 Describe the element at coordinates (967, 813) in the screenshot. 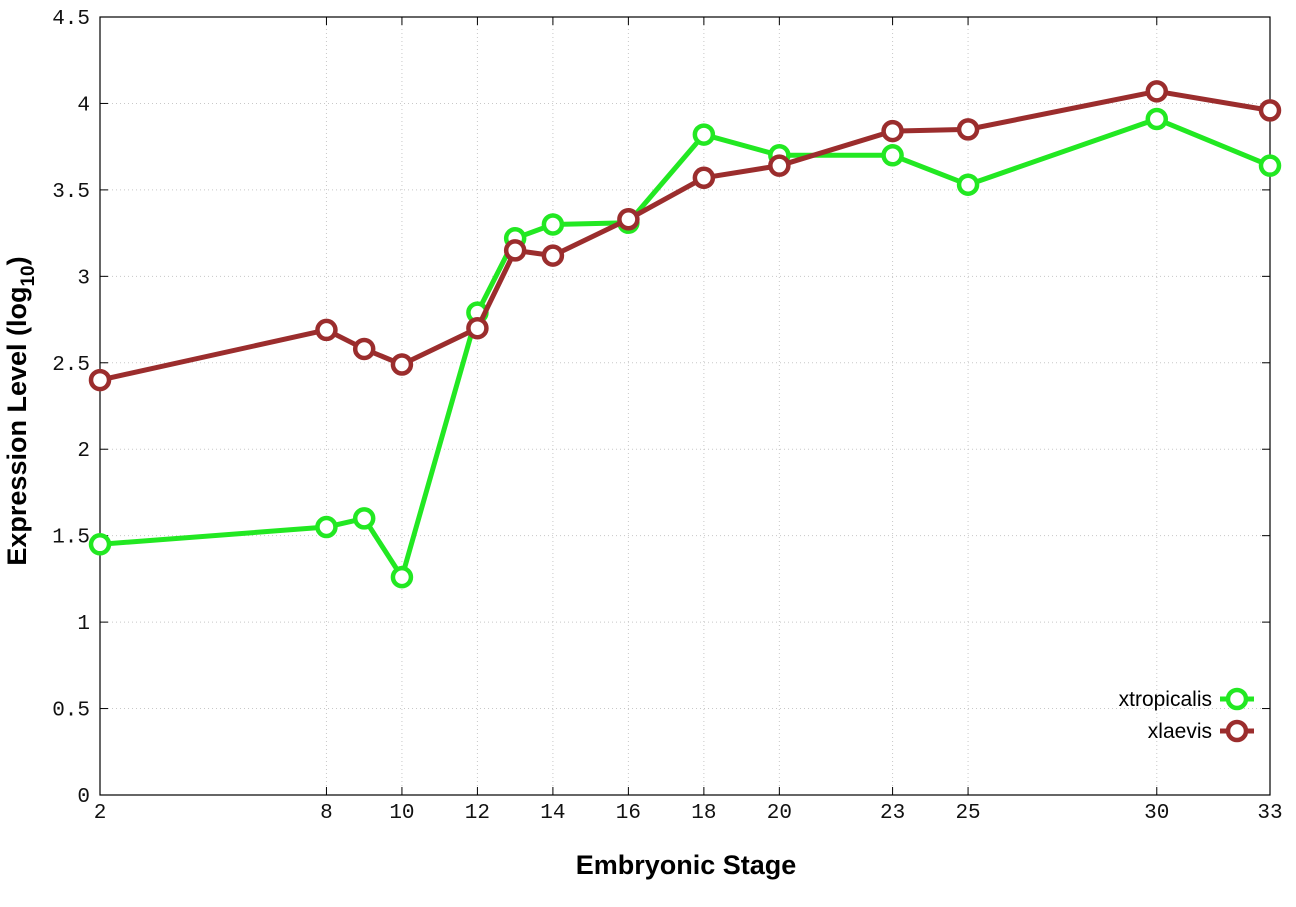

I see `x-tick-label: 25` at that location.